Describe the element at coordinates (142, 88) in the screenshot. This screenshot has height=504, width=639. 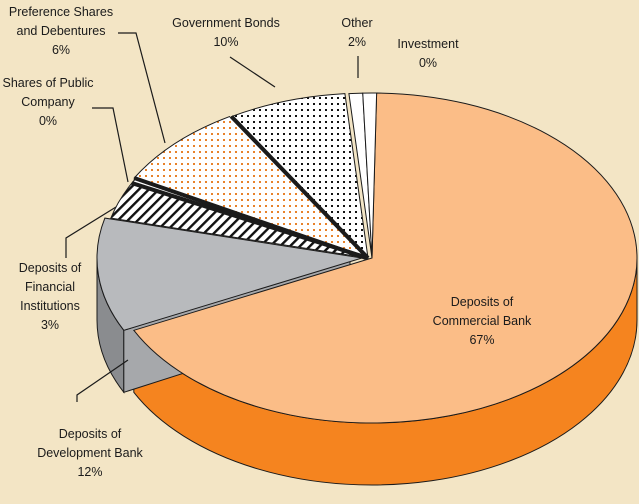
I see `leader-line-preference-shares-and-debentures` at that location.